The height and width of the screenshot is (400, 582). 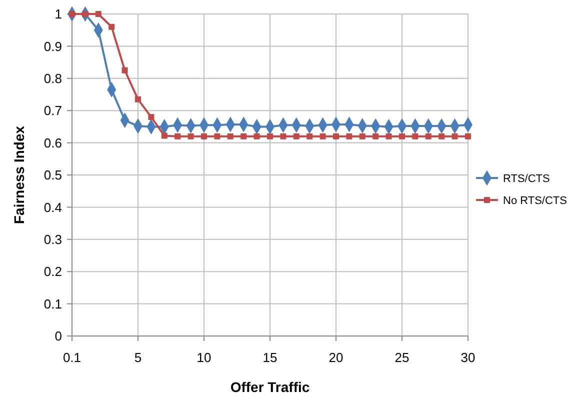 I want to click on y-tick-label: 0.5, so click(x=53, y=175).